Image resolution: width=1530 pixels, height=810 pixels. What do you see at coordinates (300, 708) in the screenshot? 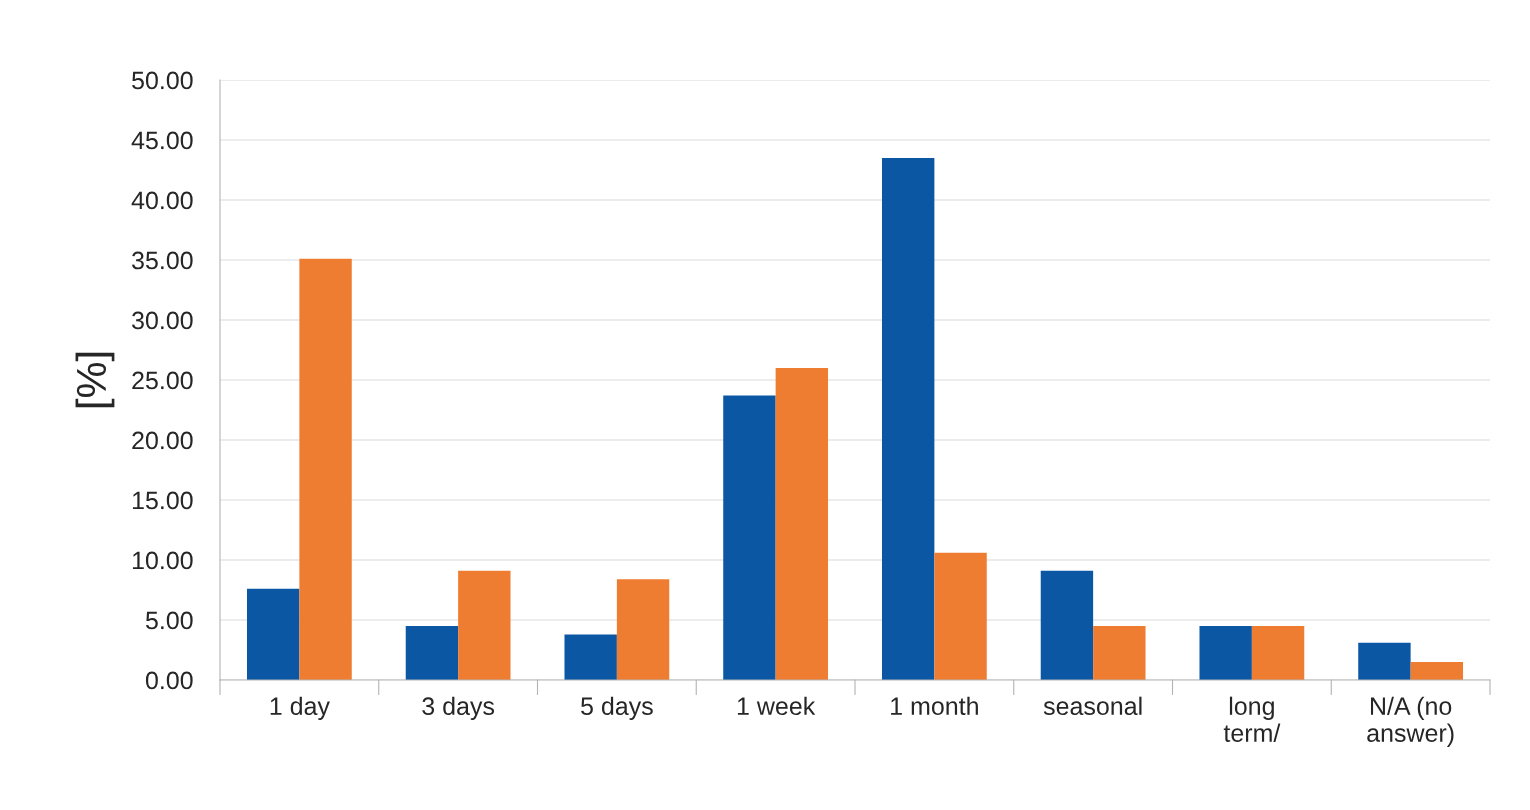
I see `x-tick-label: 1 day` at bounding box center [300, 708].